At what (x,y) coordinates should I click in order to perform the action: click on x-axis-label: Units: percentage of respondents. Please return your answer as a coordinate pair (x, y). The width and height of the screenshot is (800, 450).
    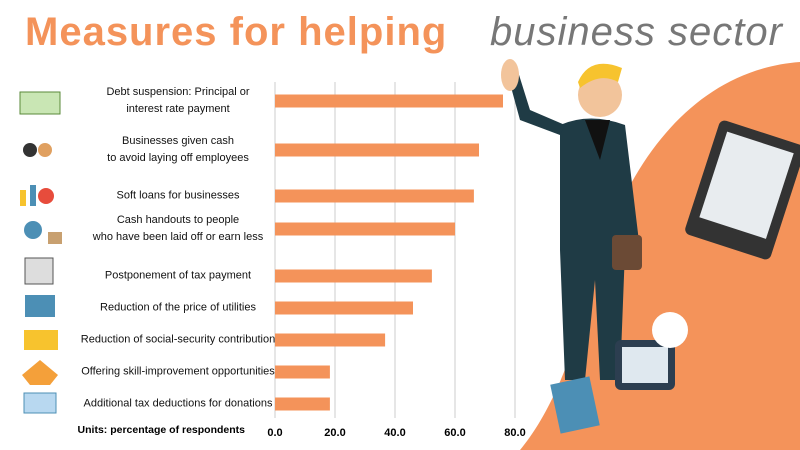
    Looking at the image, I should click on (161, 430).